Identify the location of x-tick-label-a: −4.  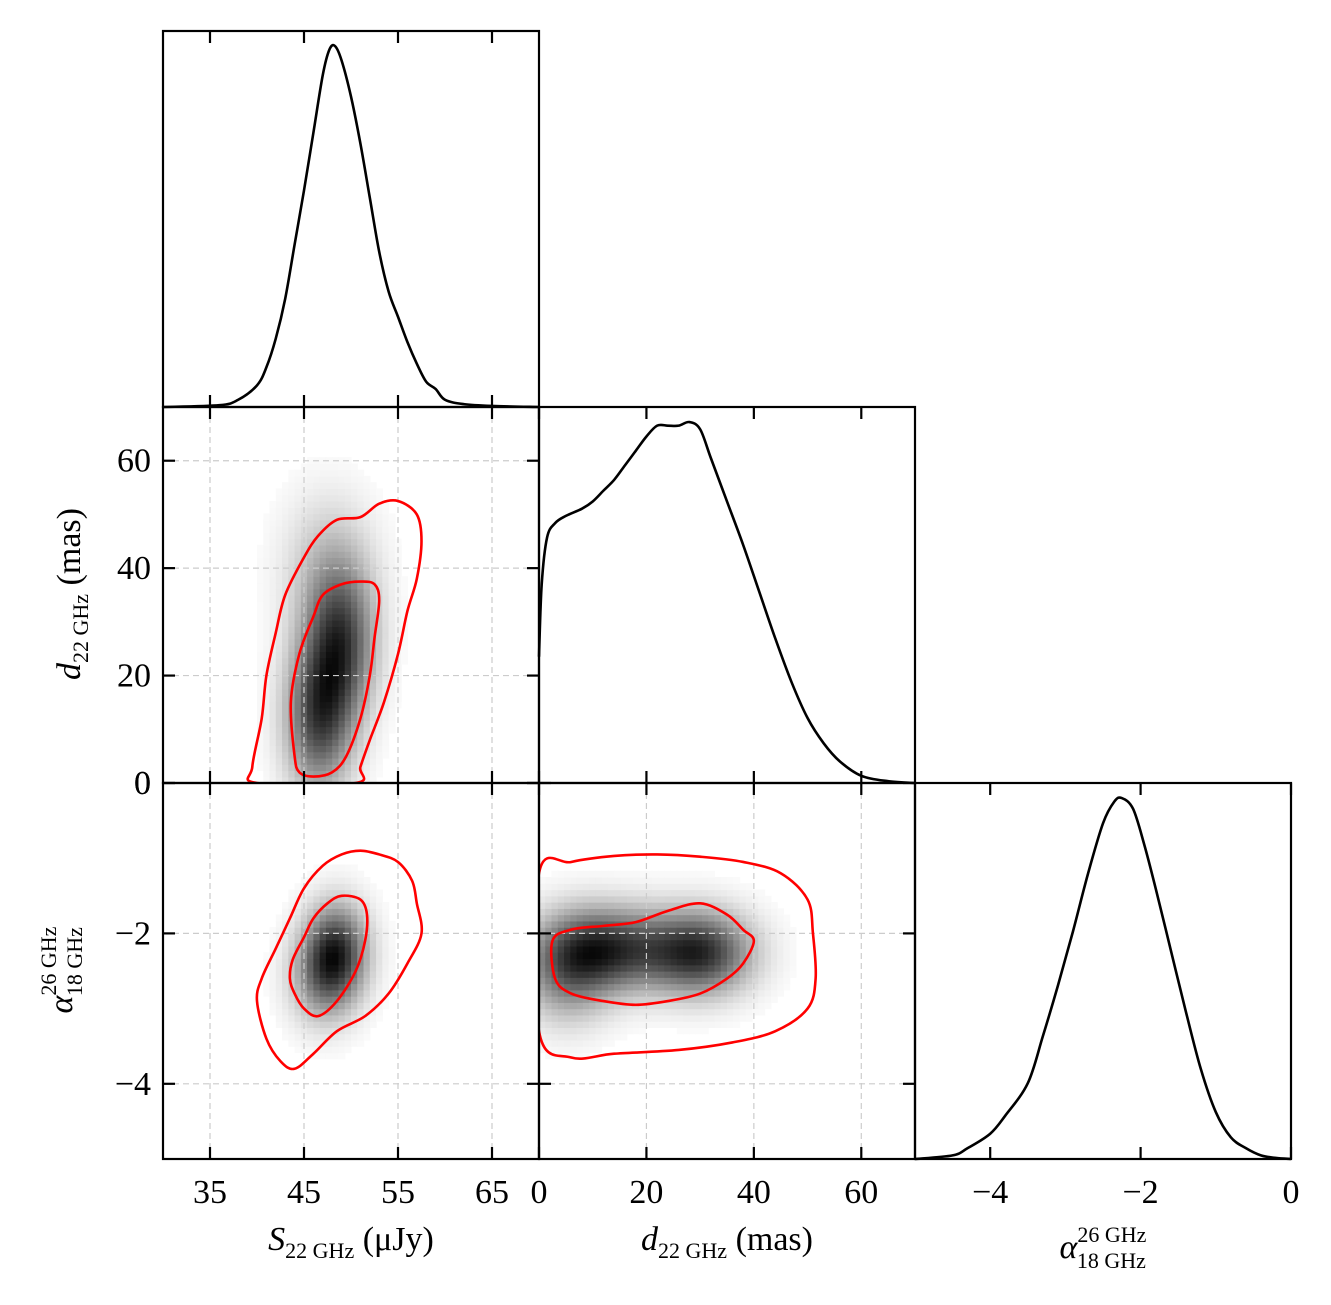
(990, 1192).